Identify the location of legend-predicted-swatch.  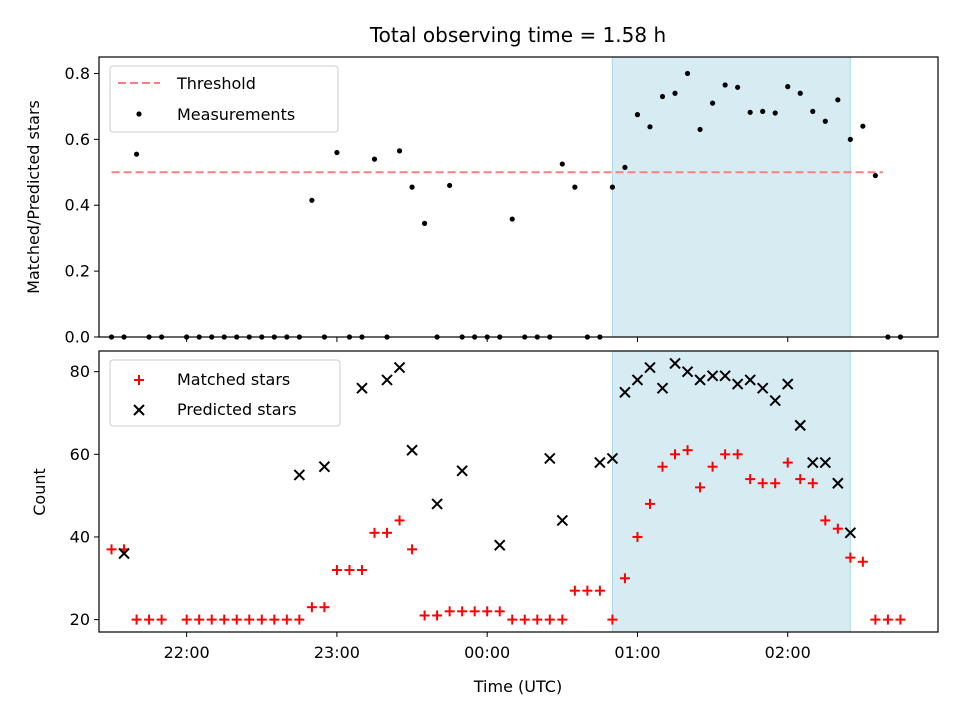
(139, 410).